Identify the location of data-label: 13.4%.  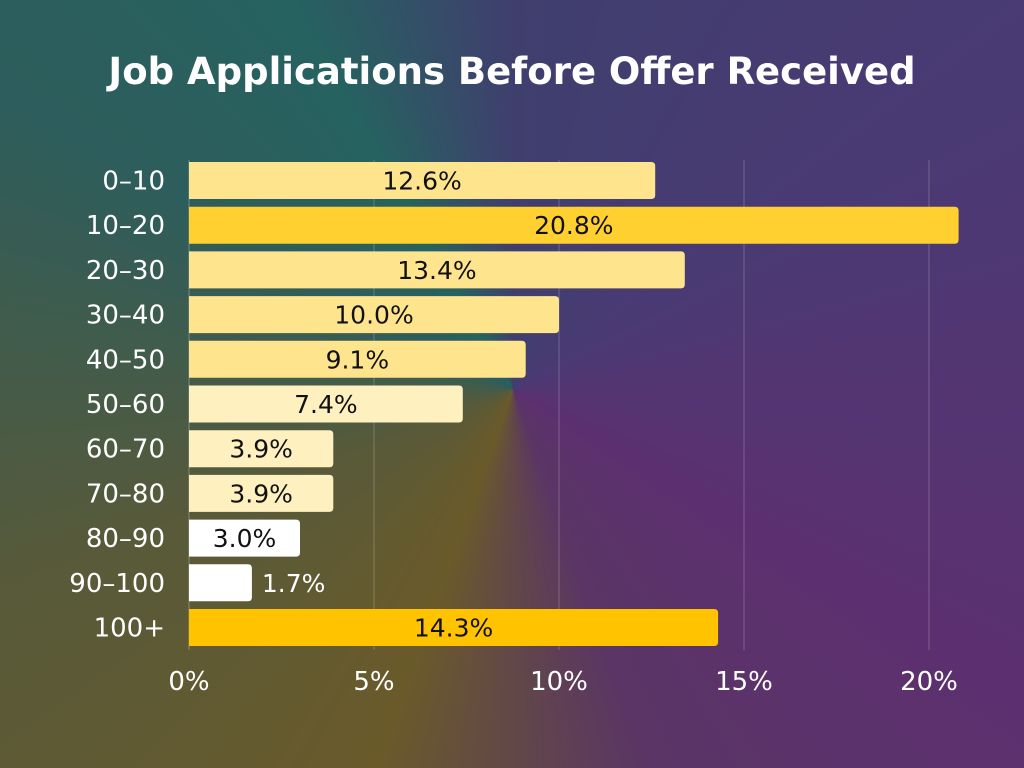
(436, 270).